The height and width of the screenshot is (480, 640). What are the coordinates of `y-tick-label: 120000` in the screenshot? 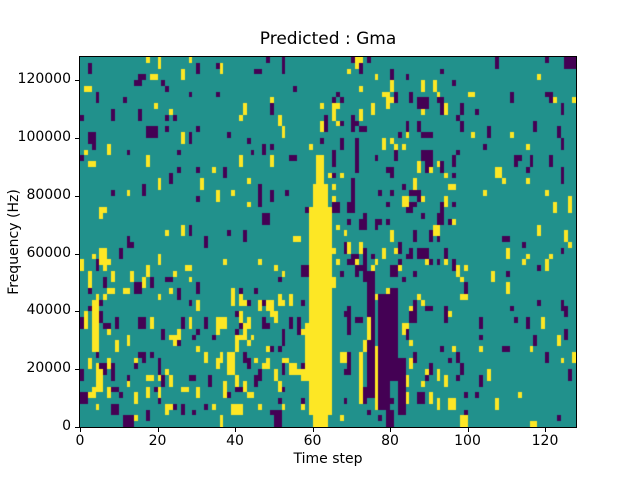 It's located at (44, 79).